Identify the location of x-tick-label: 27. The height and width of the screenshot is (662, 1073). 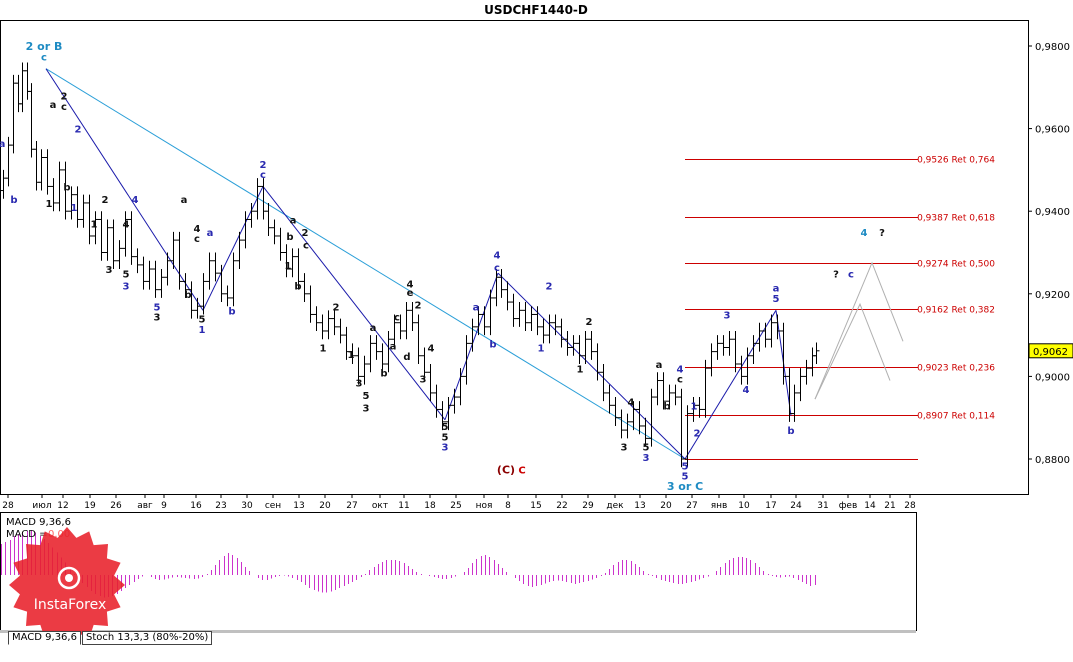
(351, 506).